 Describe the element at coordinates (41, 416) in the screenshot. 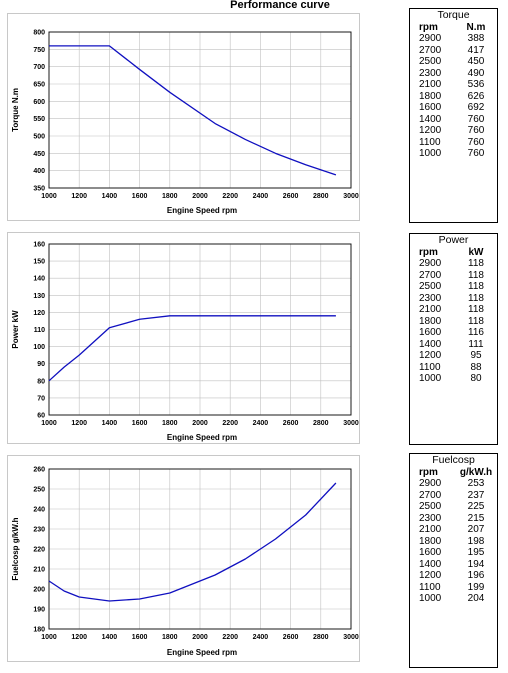

I see `y-tick-label: 60` at that location.